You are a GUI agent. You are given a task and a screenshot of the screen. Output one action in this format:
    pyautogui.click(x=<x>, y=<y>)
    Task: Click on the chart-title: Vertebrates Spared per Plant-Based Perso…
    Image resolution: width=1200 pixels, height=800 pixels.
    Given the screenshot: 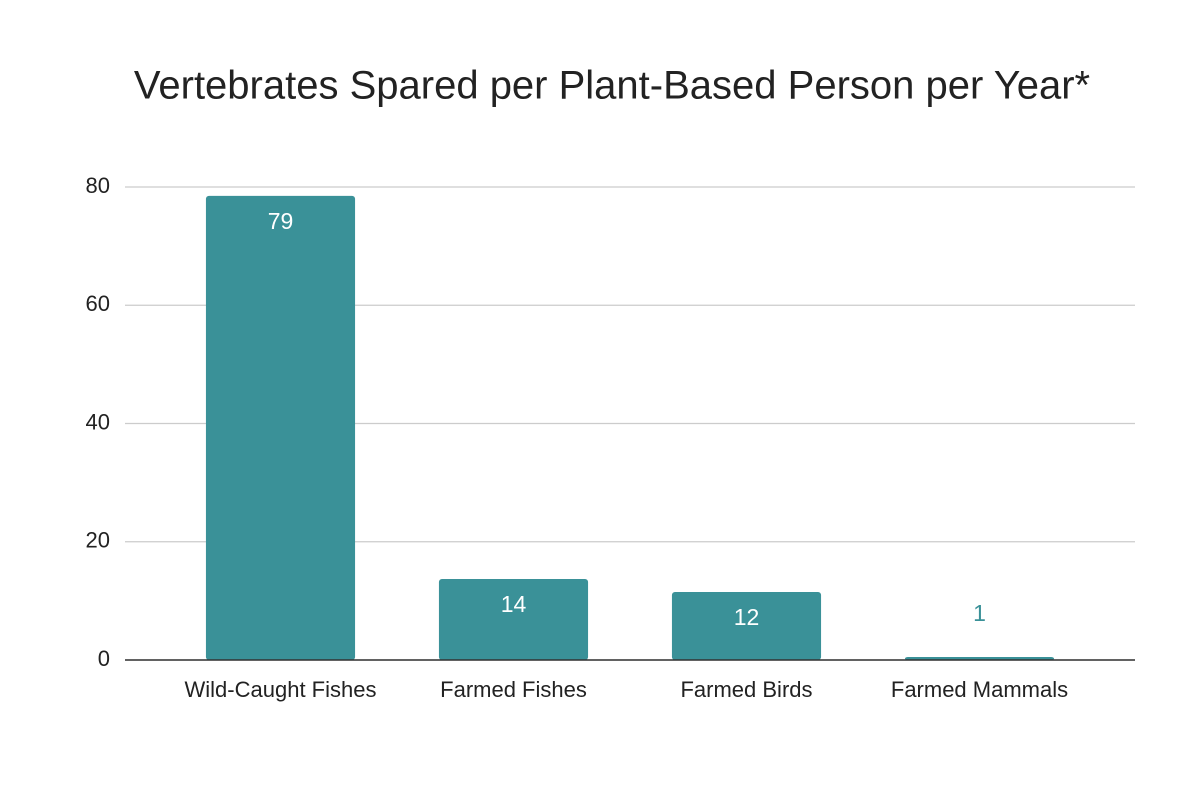 What is the action you would take?
    pyautogui.click(x=612, y=86)
    